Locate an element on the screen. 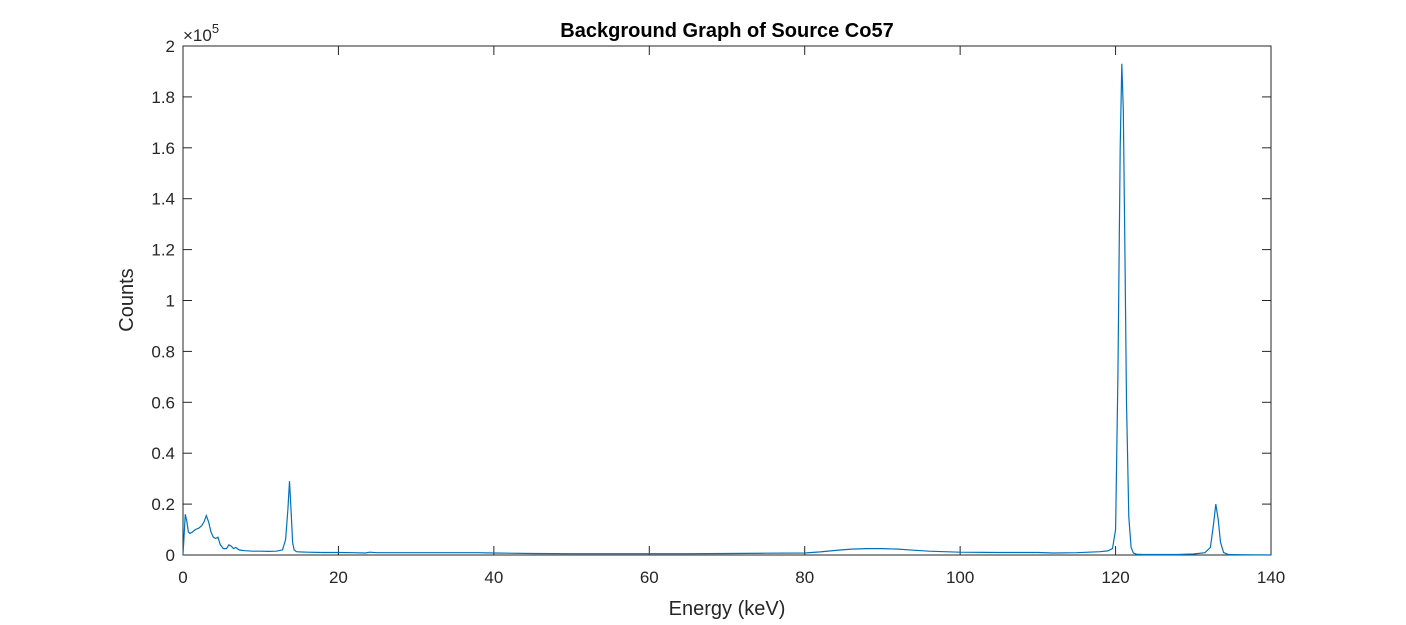  y-tick-label: 0.8 is located at coordinates (163, 351).